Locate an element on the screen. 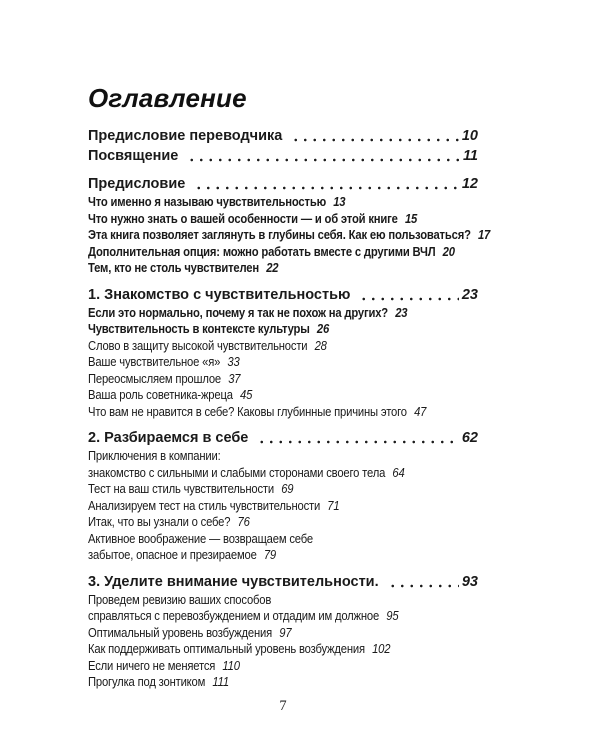 Image resolution: width=600 pixels, height=750 pixels. toc-entry-title: 1. Знакомство с чувствительностью is located at coordinates (219, 294).